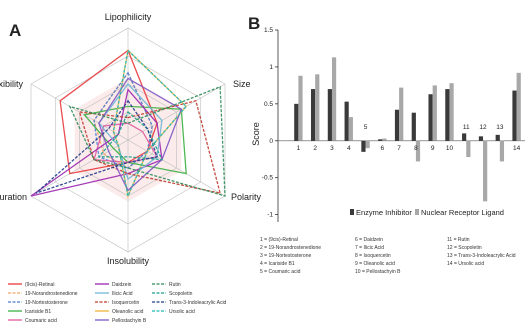 This screenshot has width=525, height=328. Describe the element at coordinates (383, 148) in the screenshot. I see `x-category-label: 6` at that location.